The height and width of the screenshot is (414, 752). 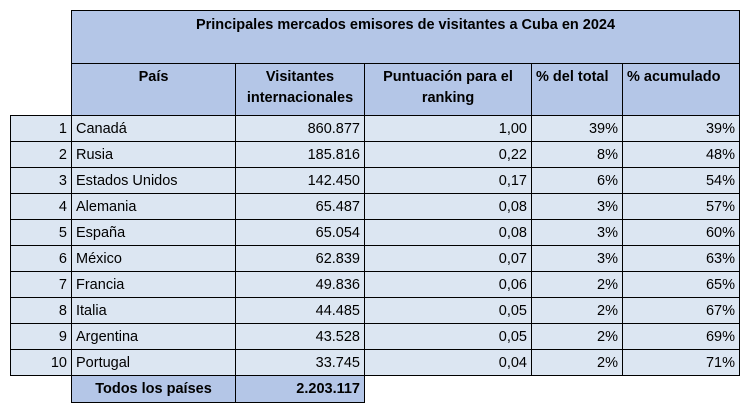 I want to click on total-value: 2.203.117, so click(x=300, y=389).